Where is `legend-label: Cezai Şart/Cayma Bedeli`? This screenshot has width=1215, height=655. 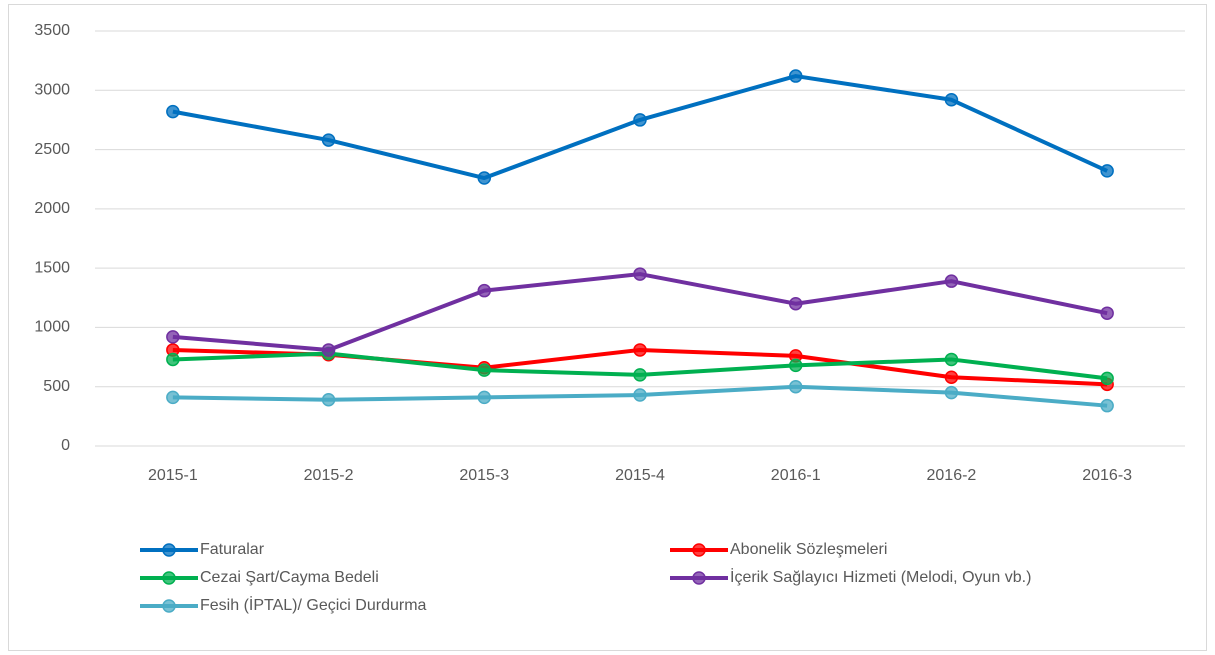 legend-label: Cezai Şart/Cayma Bedeli is located at coordinates (289, 577).